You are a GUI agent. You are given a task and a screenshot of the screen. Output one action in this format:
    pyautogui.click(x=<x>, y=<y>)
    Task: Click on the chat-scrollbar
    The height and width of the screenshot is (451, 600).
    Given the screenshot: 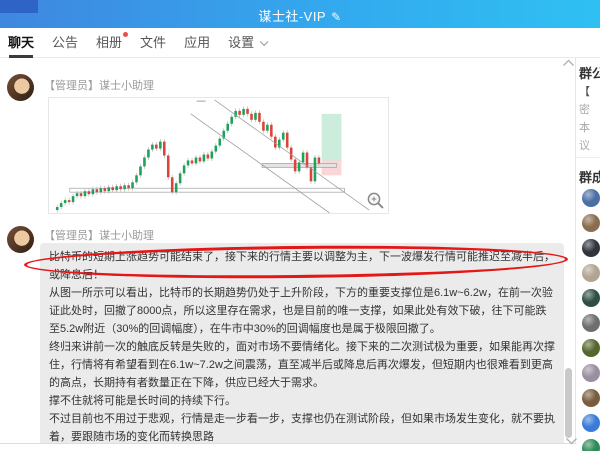 What is the action you would take?
    pyautogui.click(x=568, y=403)
    